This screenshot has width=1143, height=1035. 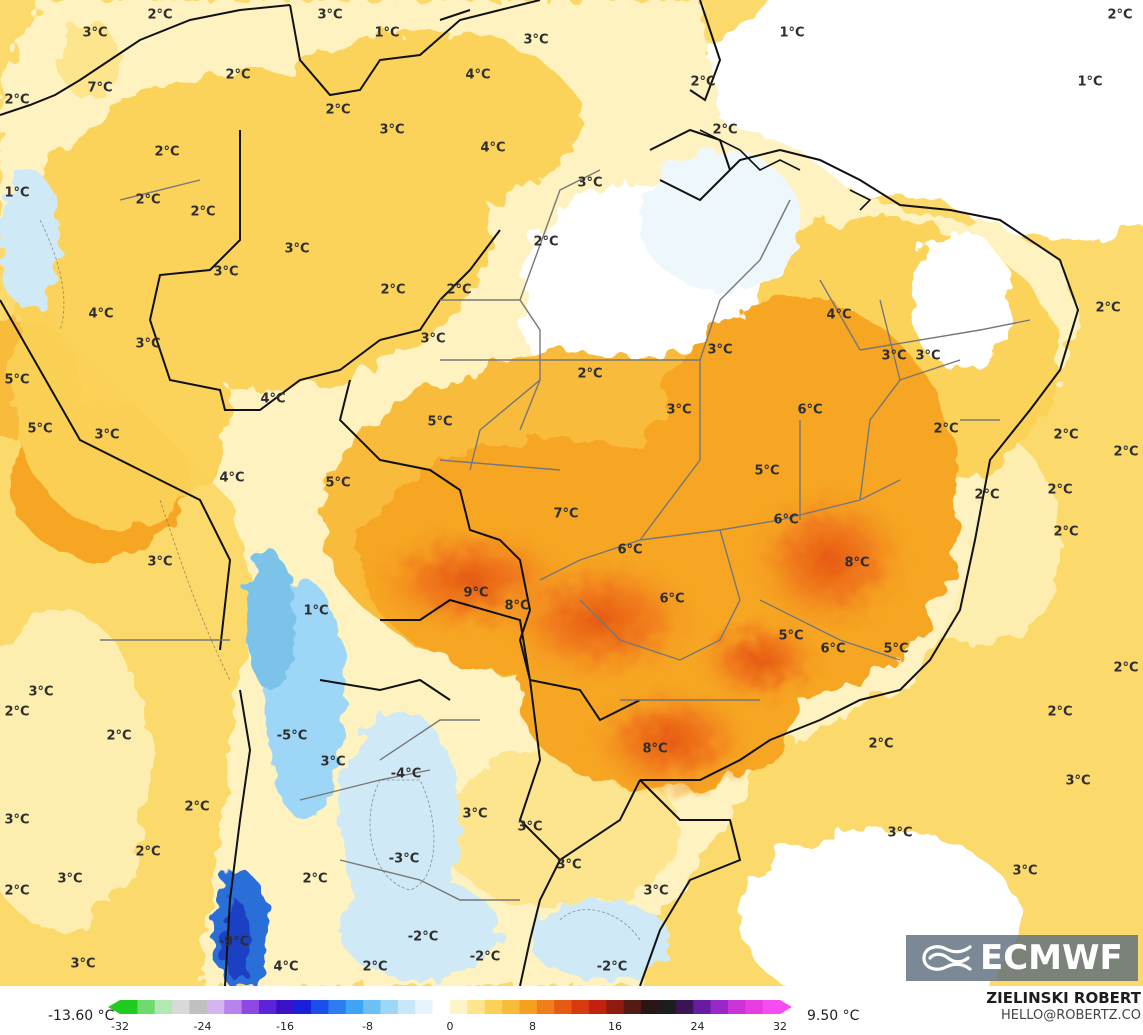 I want to click on map-label: 1°C, so click(x=387, y=33).